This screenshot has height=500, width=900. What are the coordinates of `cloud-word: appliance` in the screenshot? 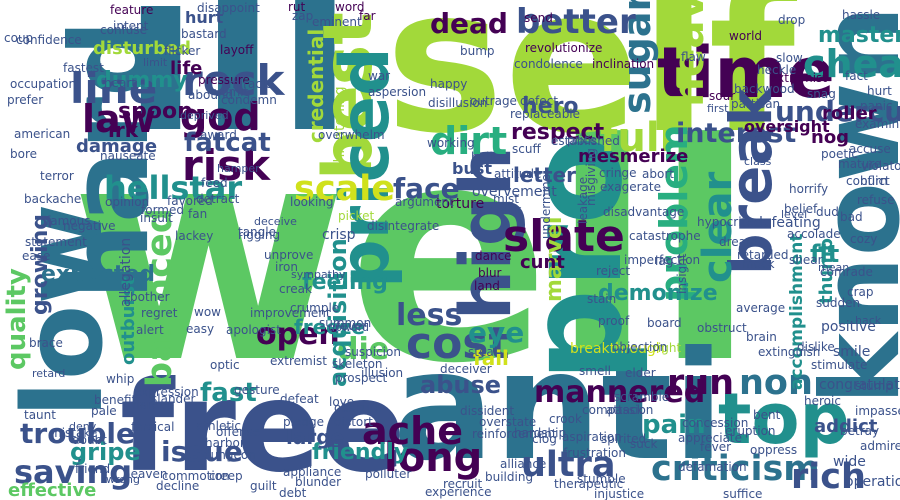 It's located at (312, 472).